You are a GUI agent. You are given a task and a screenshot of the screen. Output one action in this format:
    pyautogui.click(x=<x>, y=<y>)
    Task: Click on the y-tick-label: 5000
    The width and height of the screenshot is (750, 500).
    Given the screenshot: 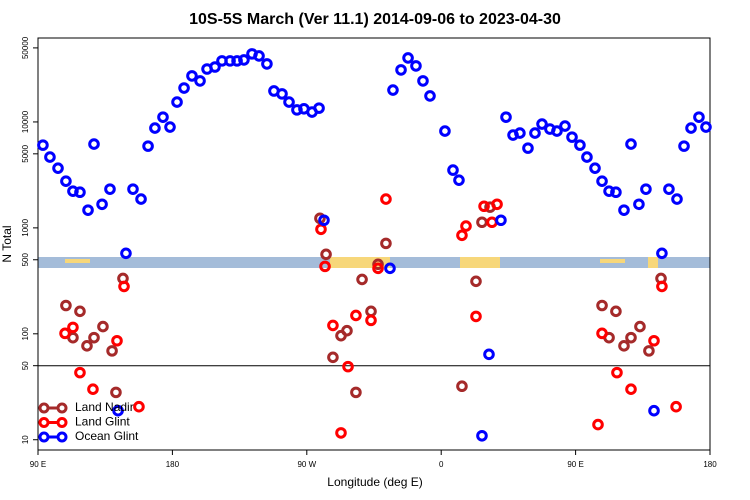 What is the action you would take?
    pyautogui.click(x=25, y=153)
    